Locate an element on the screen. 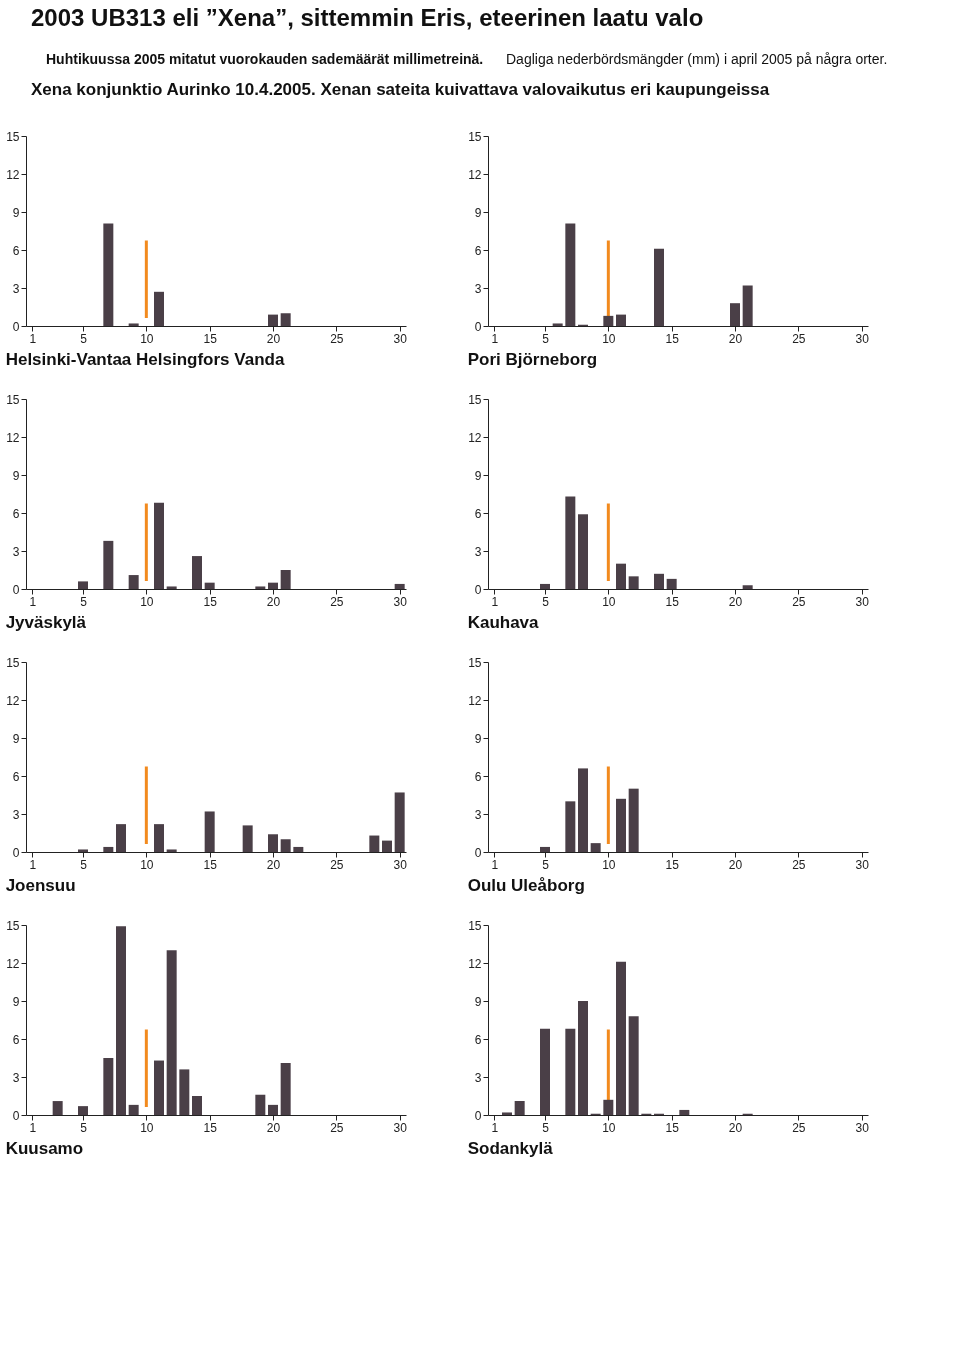 Image resolution: width=960 pixels, height=1371 pixels. text: Oulu Uleåborg is located at coordinates (526, 885).